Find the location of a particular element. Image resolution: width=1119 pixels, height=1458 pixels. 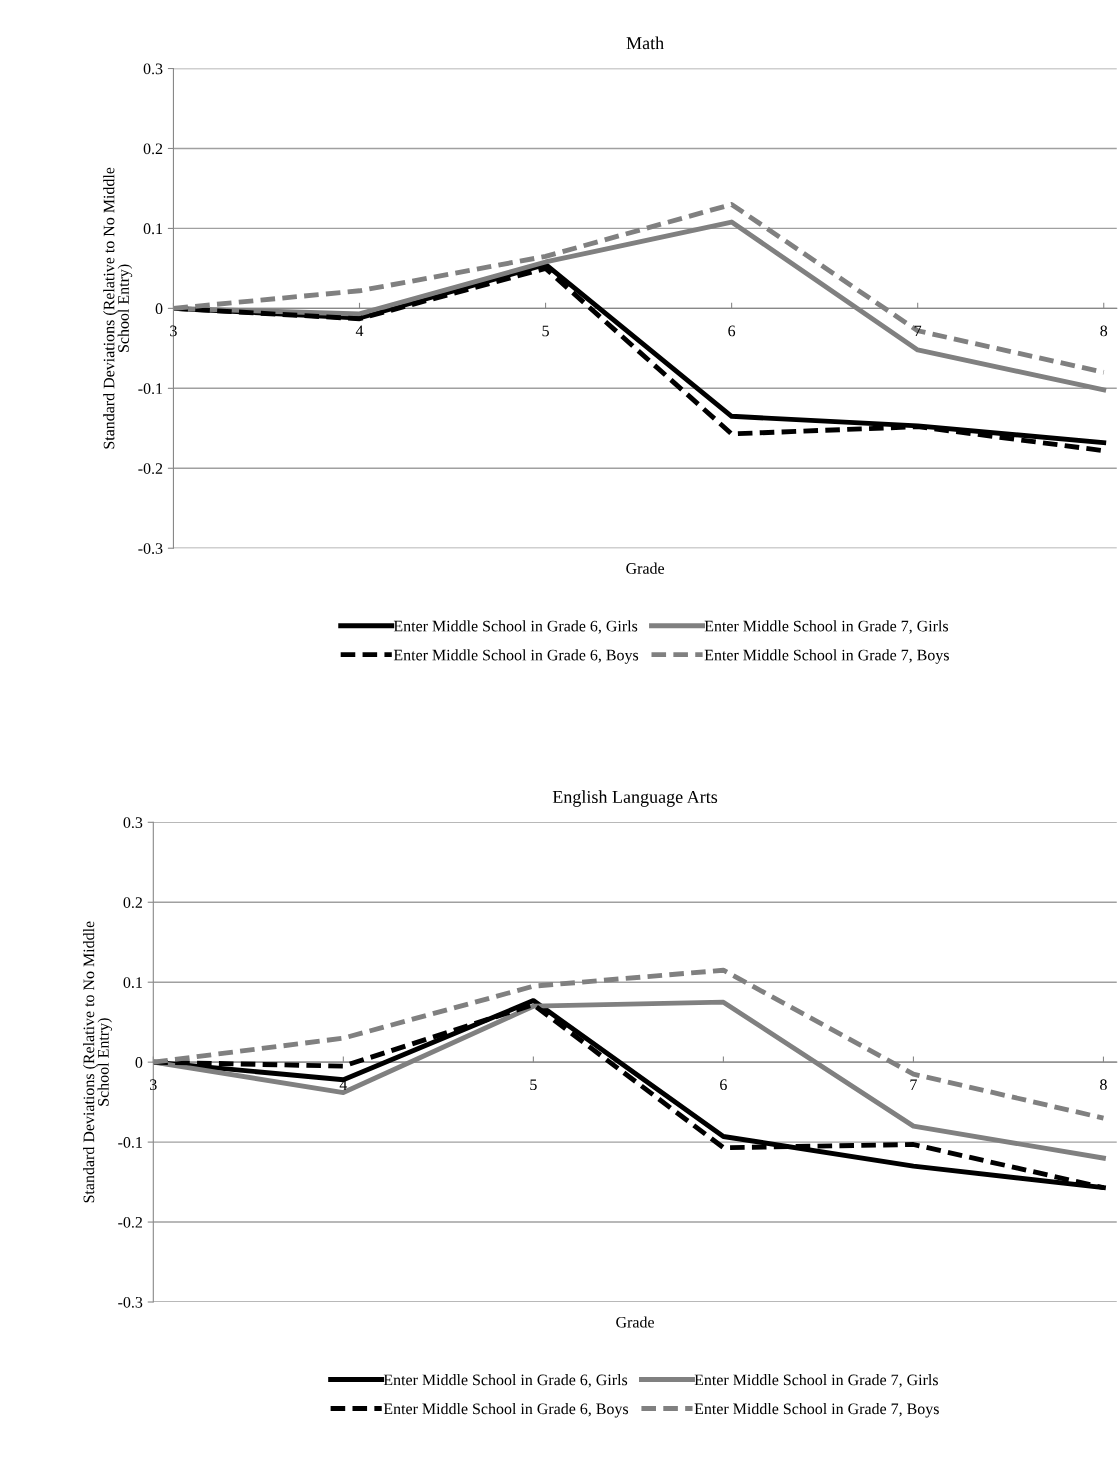

x-tick-label: 7 is located at coordinates (913, 1084).